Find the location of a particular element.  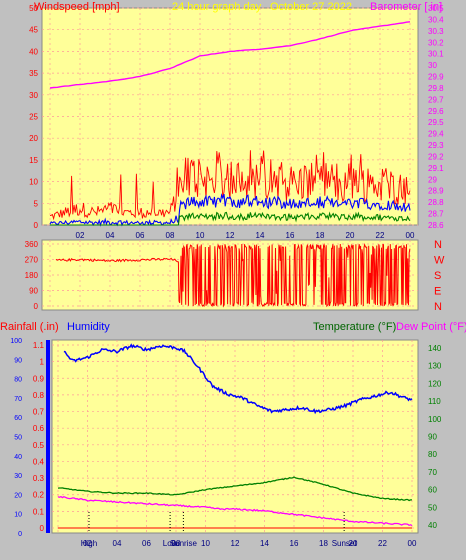

temperature-tick-label: 60 is located at coordinates (432, 490).